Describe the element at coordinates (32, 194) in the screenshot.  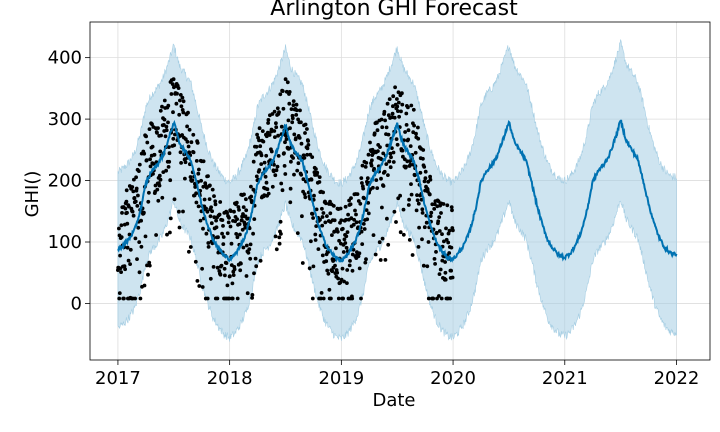
I see `y-axis-title: GHI()` at that location.